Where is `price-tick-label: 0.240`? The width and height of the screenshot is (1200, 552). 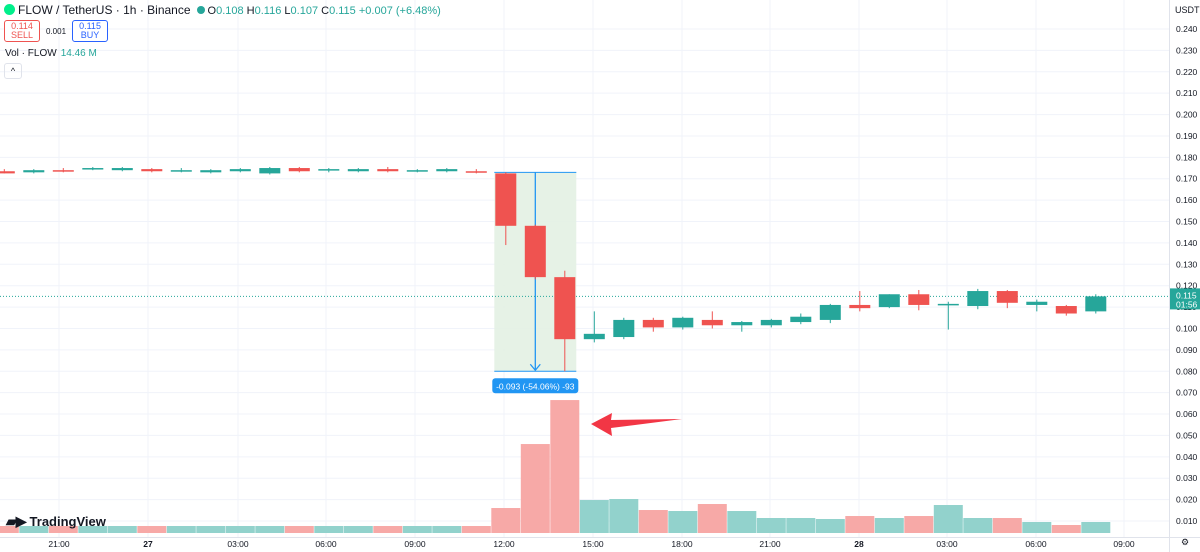
price-tick-label: 0.240 is located at coordinates (1187, 29).